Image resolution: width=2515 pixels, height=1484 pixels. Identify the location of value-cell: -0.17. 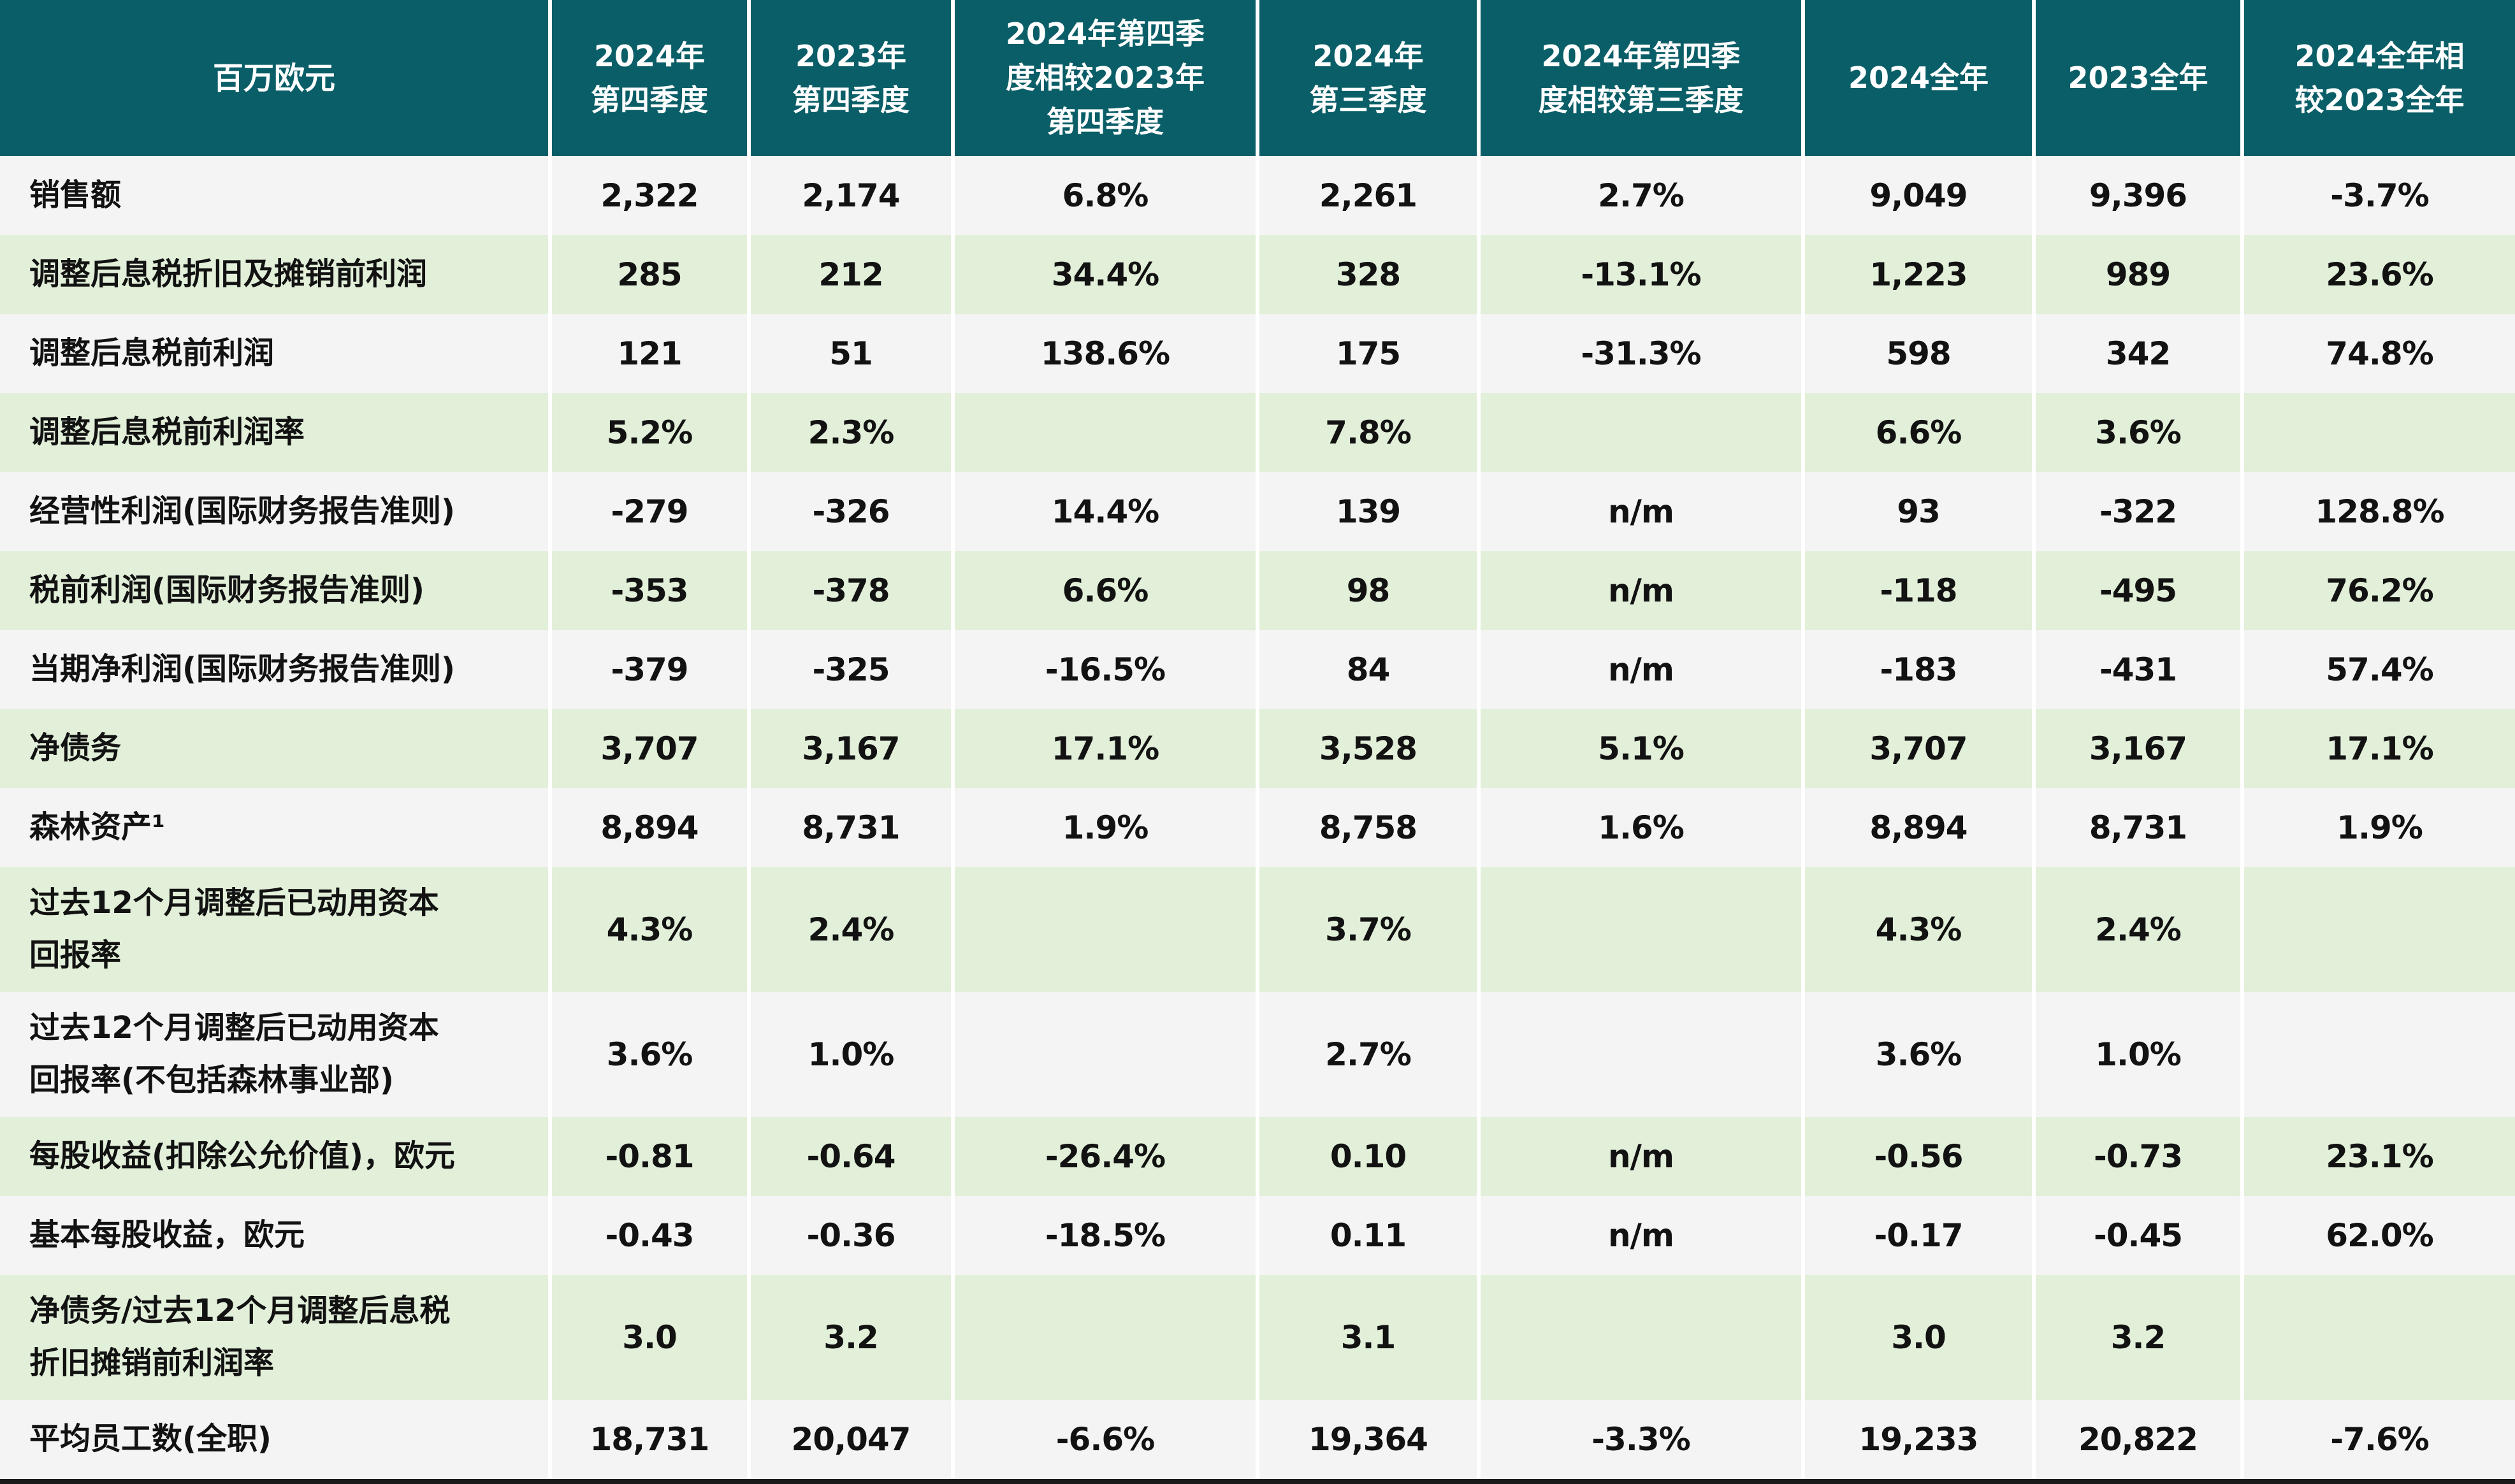
(1919, 1235).